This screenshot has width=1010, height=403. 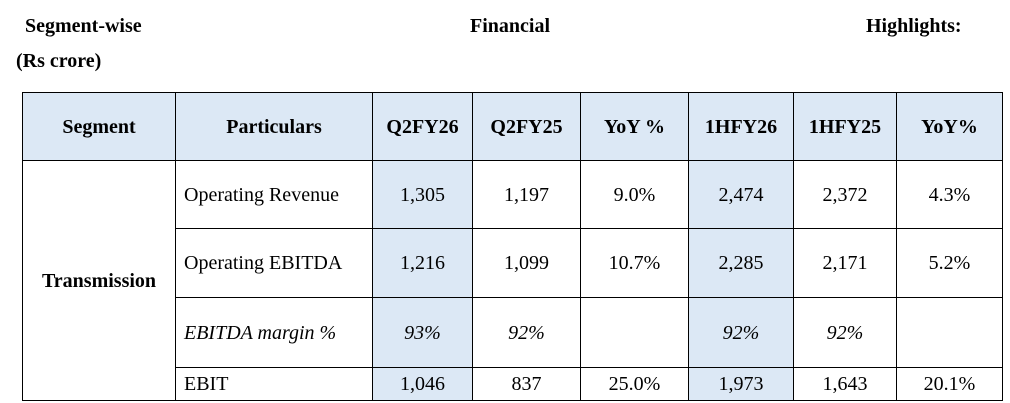 What do you see at coordinates (274, 263) in the screenshot?
I see `particulars-cell: Operating EBITDA` at bounding box center [274, 263].